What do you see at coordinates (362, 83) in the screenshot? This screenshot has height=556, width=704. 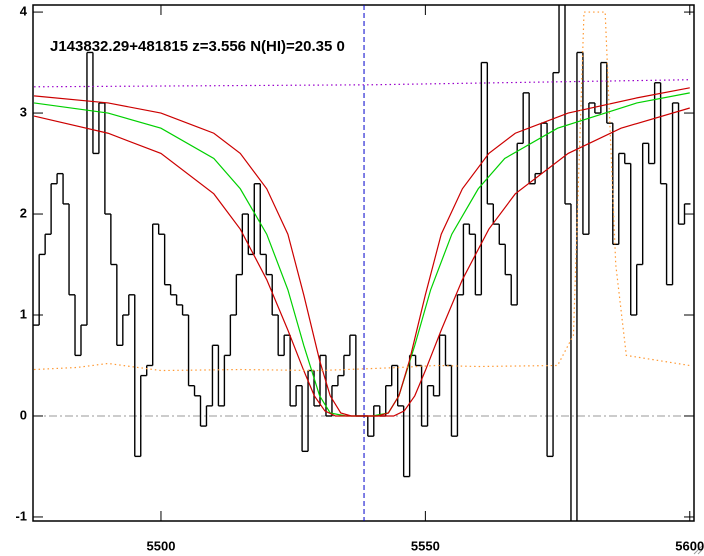 I see `model-line` at bounding box center [362, 83].